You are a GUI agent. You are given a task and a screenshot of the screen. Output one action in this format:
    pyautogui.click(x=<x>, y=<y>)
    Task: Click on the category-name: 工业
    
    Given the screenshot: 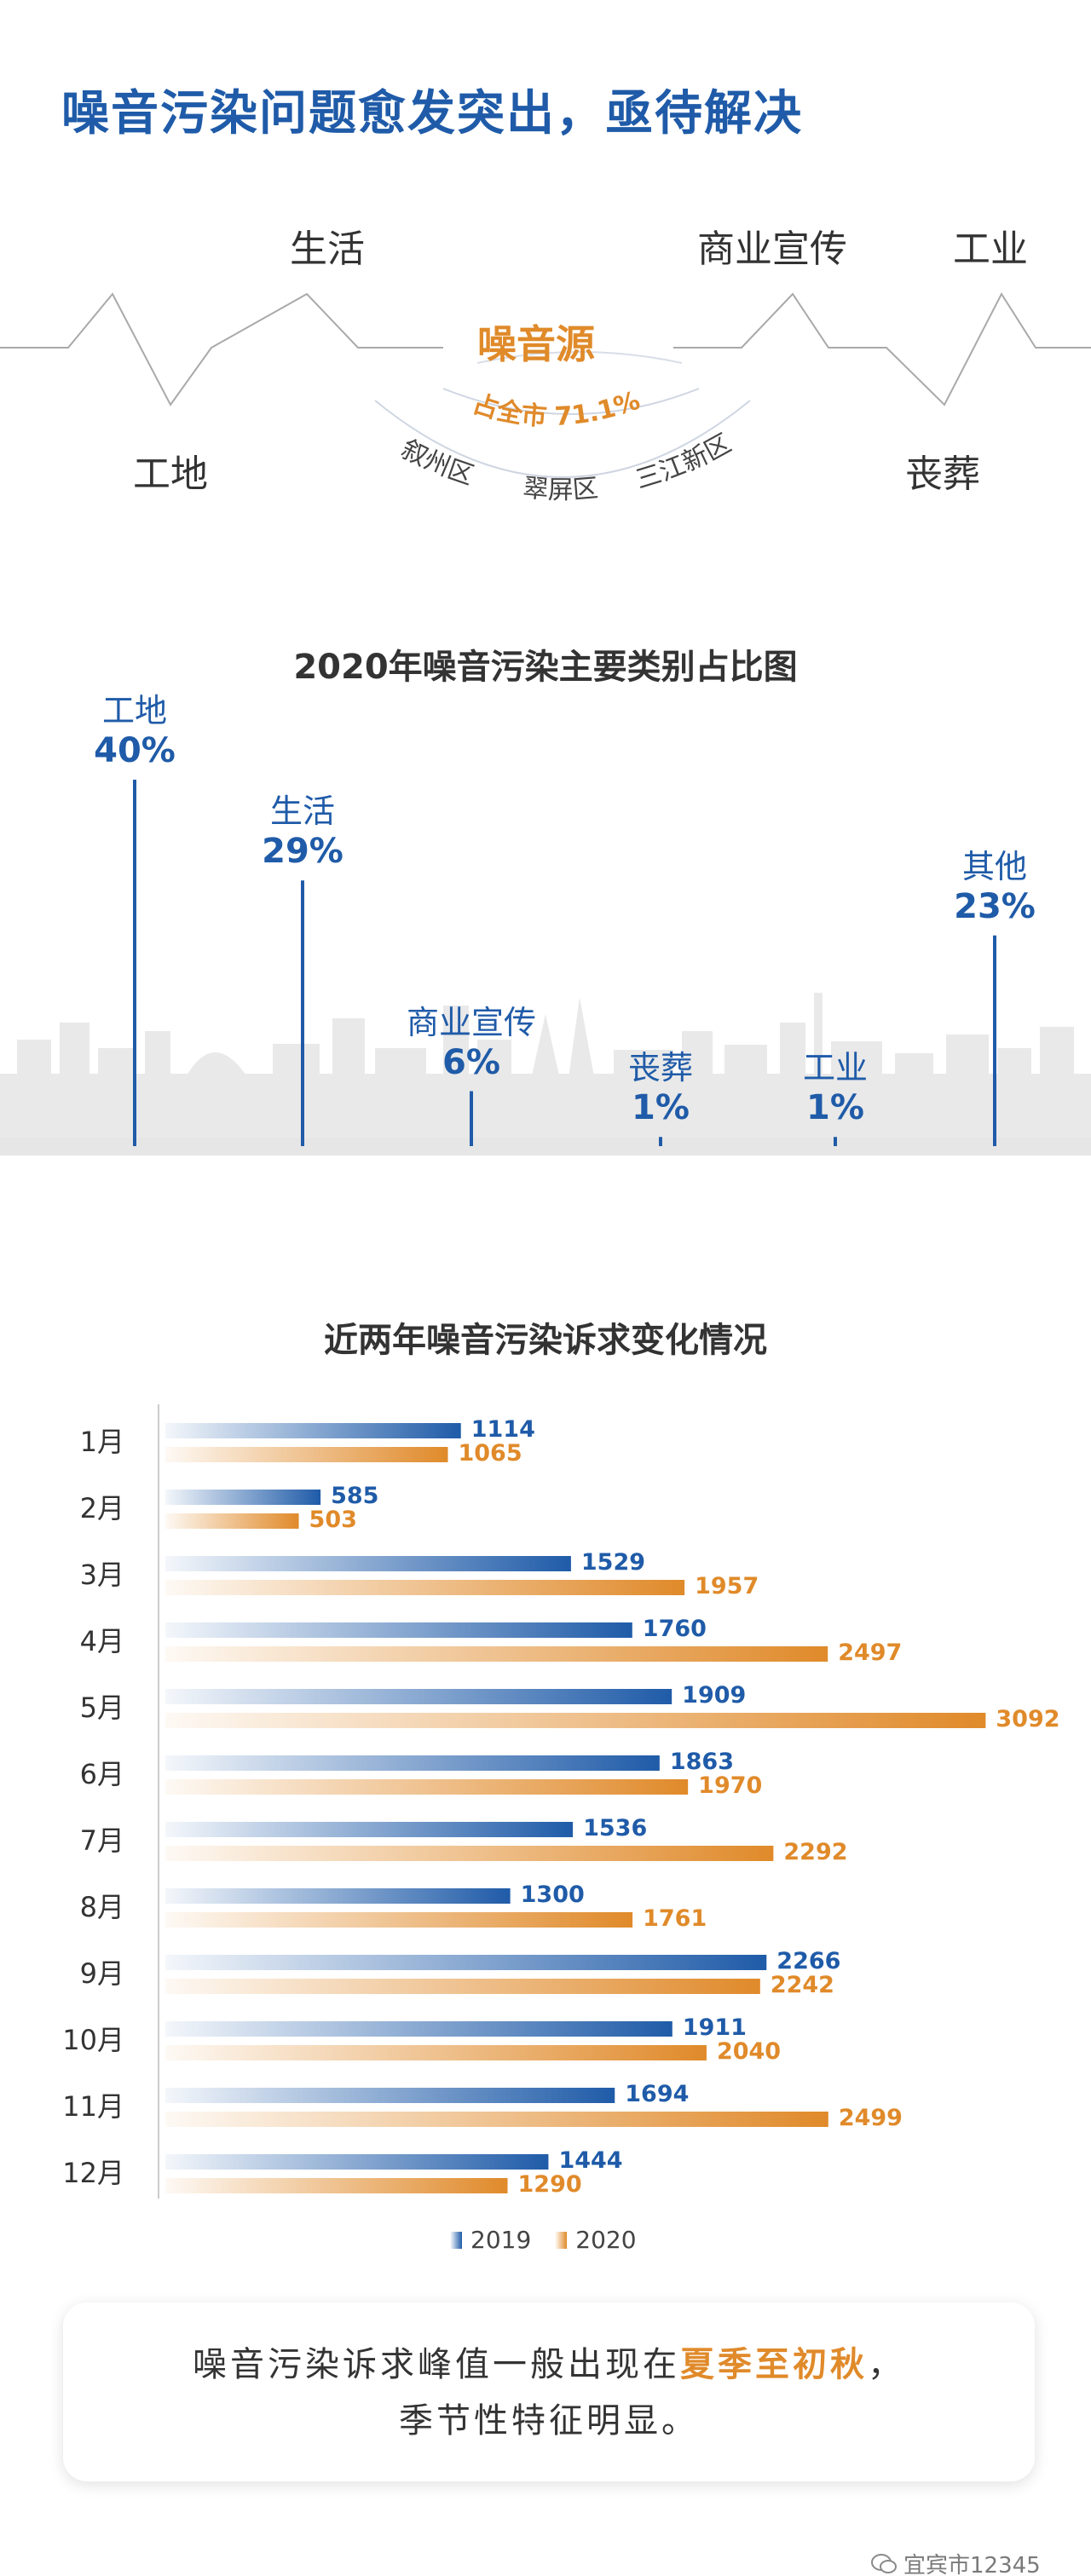 What is the action you would take?
    pyautogui.click(x=835, y=1068)
    